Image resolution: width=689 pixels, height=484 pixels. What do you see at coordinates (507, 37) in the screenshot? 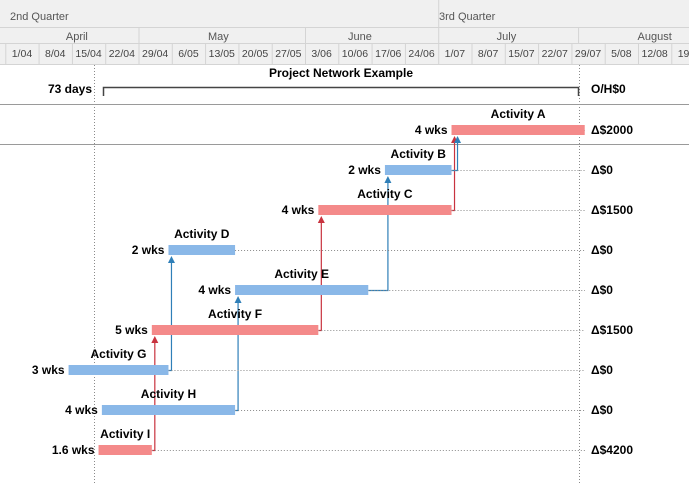
I see `month-label: July` at bounding box center [507, 37].